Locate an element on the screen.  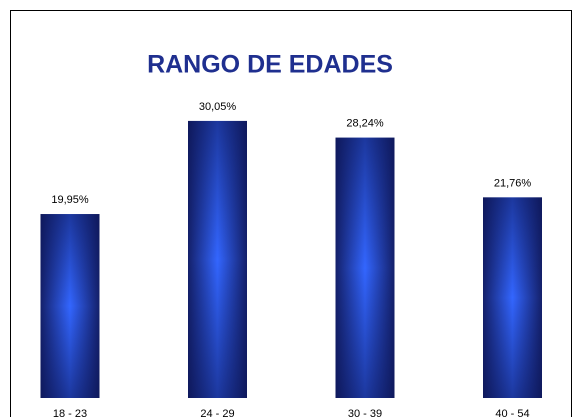
chart-title: RANGO DE EDADES is located at coordinates (270, 65).